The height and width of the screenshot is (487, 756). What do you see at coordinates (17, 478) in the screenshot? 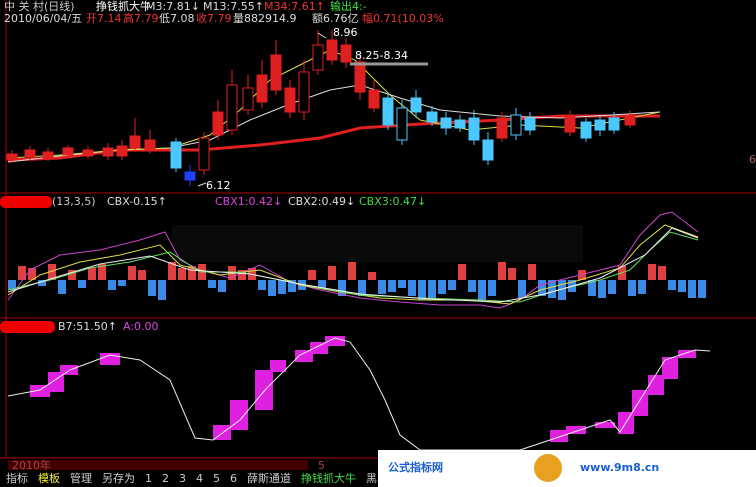
I see `tab: 指标` at bounding box center [17, 478].